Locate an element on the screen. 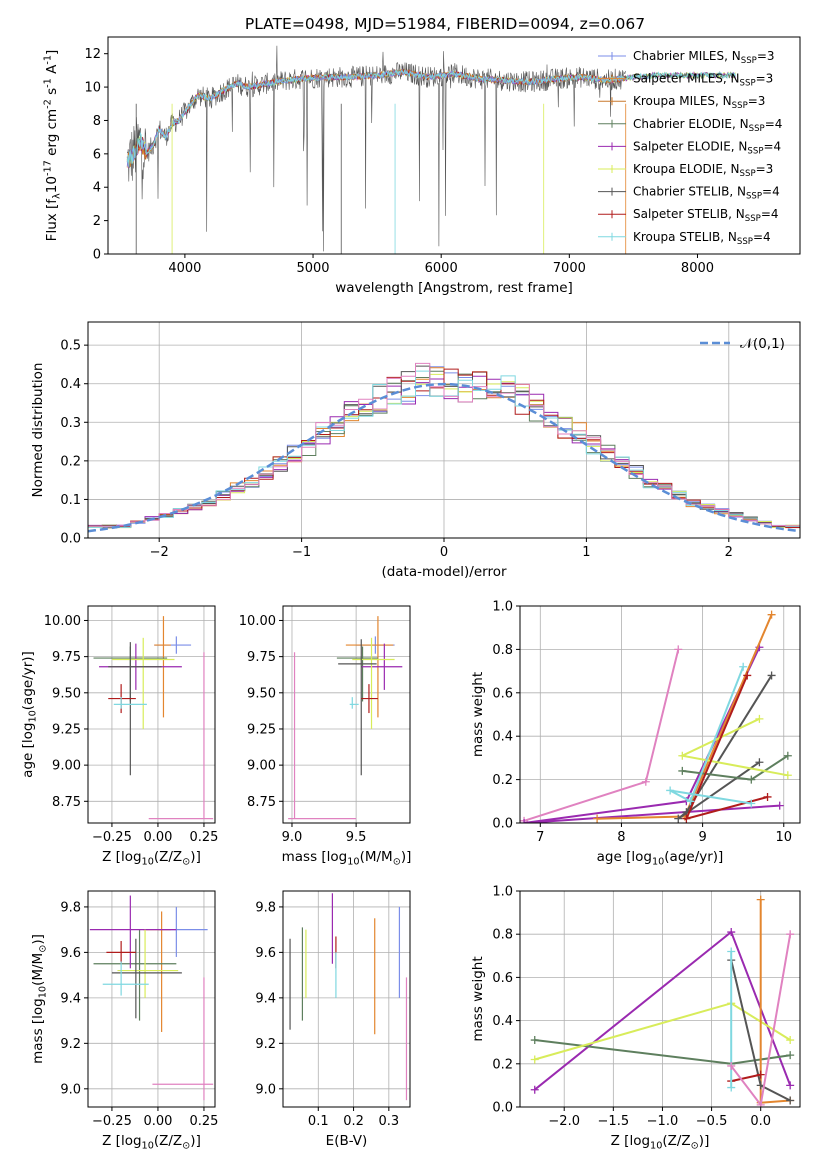 The image size is (819, 1170). x-tick-label: −1.5 is located at coordinates (614, 1121).